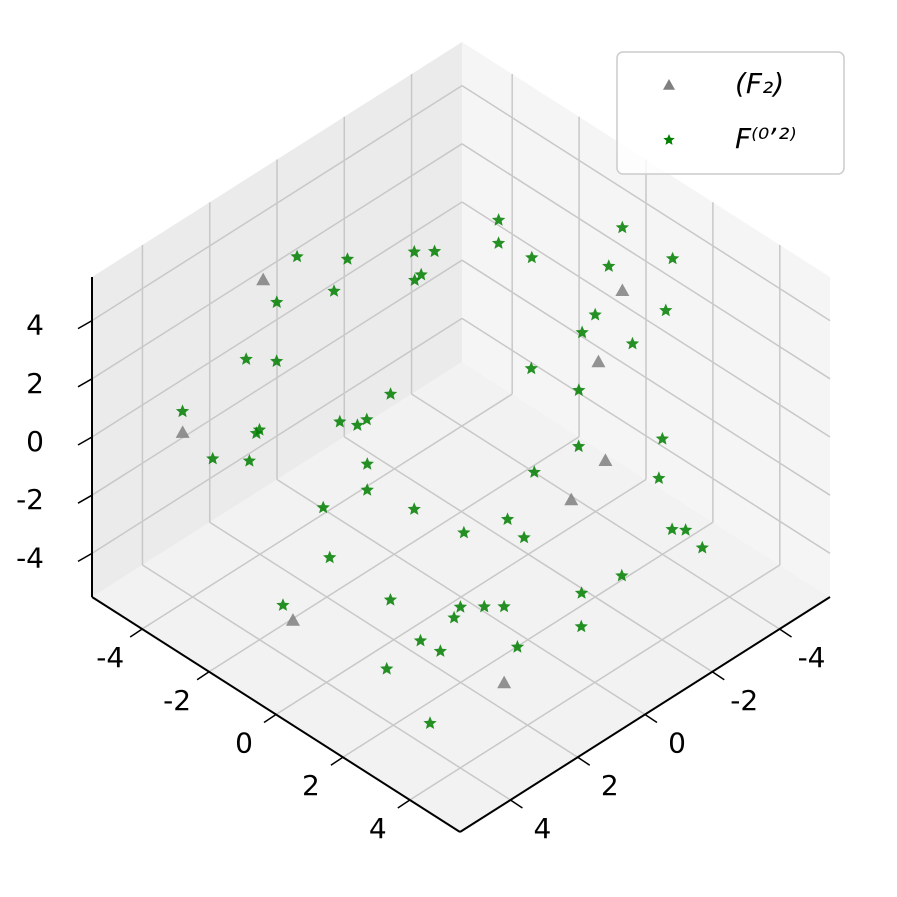  Describe the element at coordinates (35, 383) in the screenshot. I see `z-tick-label: 2` at that location.